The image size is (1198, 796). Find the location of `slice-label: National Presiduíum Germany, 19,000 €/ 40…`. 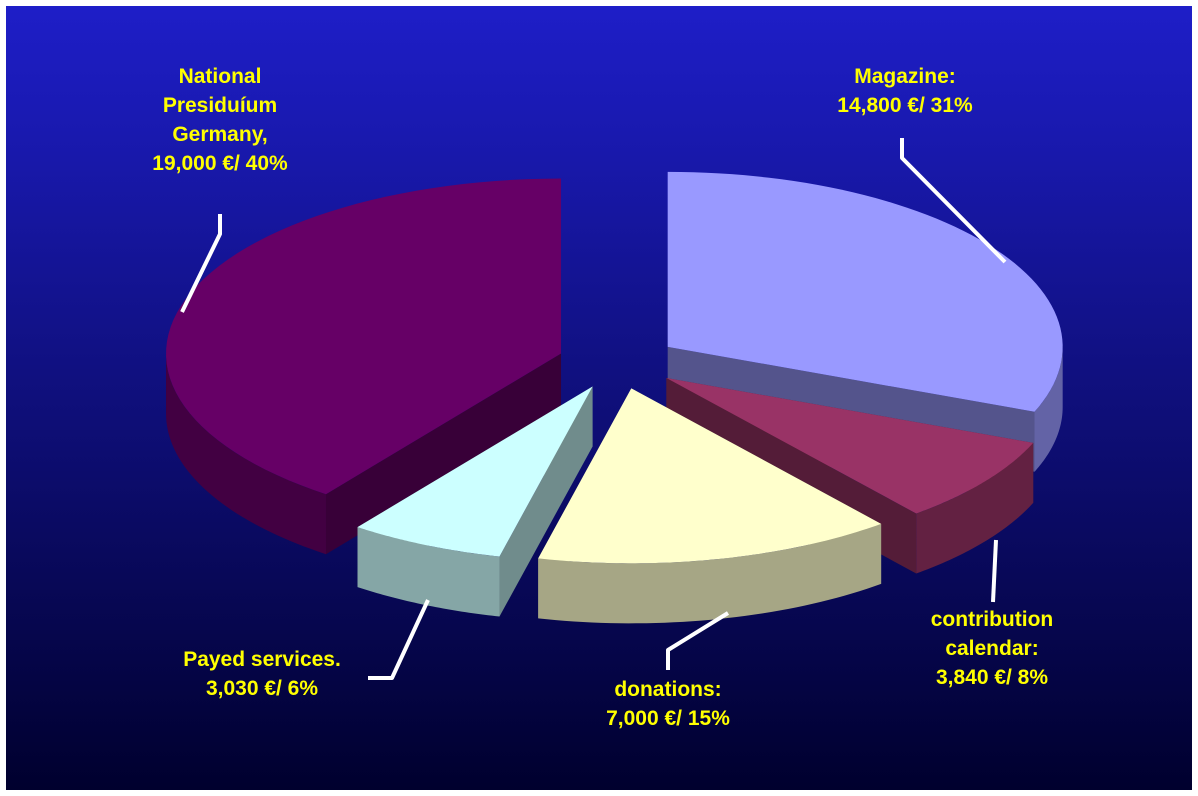

slice-label: National Presiduíum Germany, 19,000 €/ 40… is located at coordinates (220, 120).